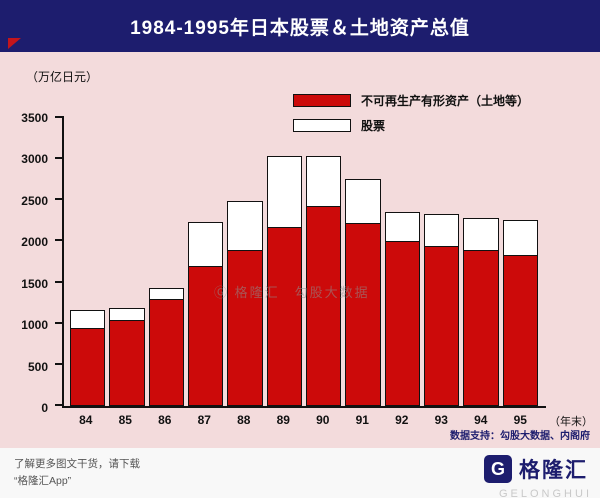  Describe the element at coordinates (127, 363) in the screenshot. I see `bar-85-land-segment` at that location.